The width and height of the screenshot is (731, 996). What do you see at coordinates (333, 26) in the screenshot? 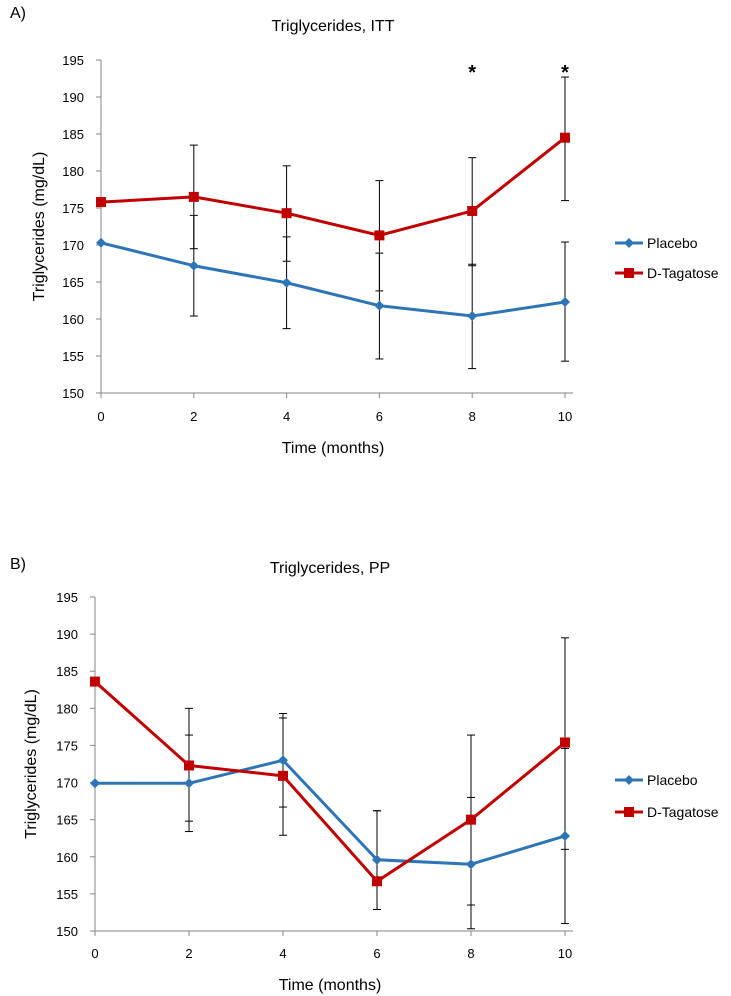
I see `chart-title: Triglycerides, ITT` at bounding box center [333, 26].